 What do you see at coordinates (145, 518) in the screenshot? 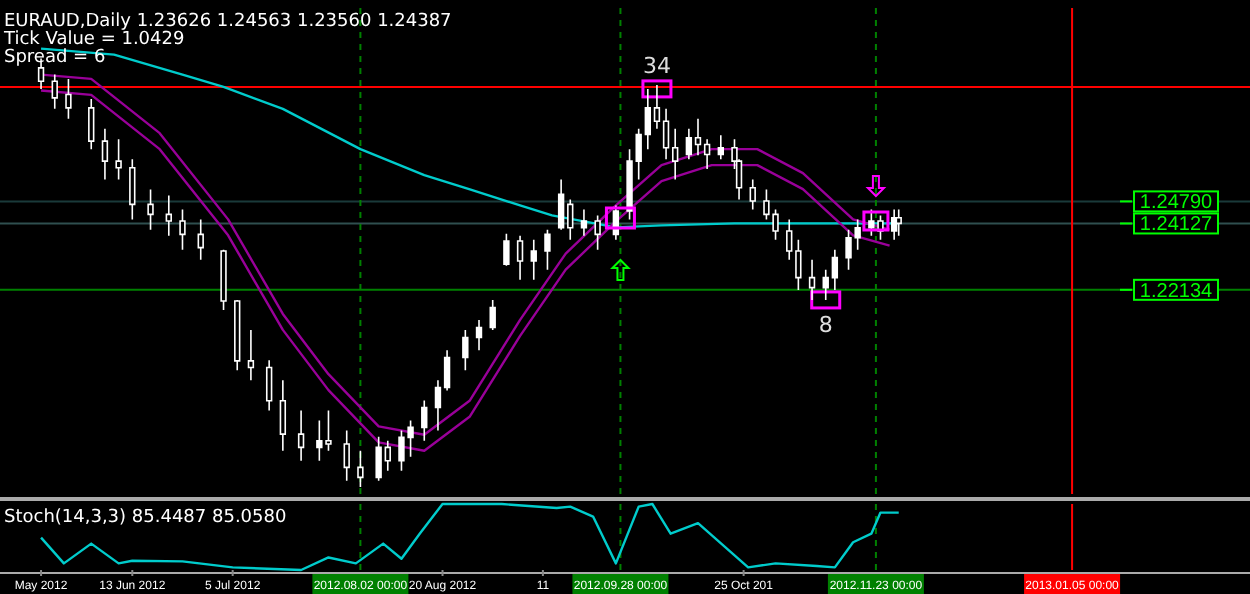
I see `chart-title: Stoch(14,3,3) 85.4487 85.0580` at bounding box center [145, 518].